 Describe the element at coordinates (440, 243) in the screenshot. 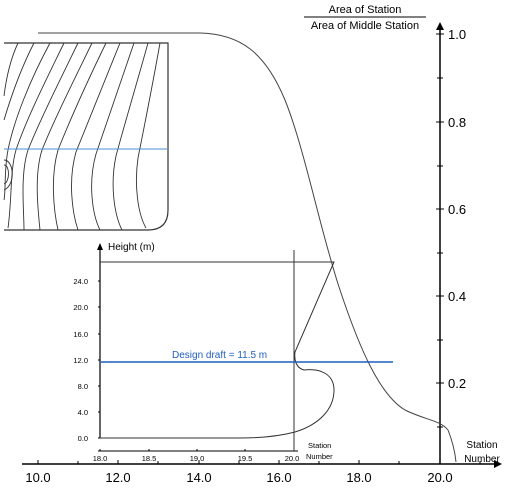

I see `main-y-axis` at that location.